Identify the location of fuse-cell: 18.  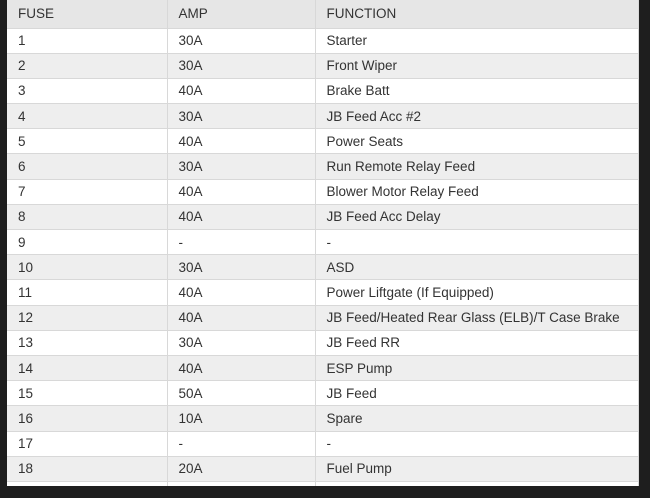
(87, 469).